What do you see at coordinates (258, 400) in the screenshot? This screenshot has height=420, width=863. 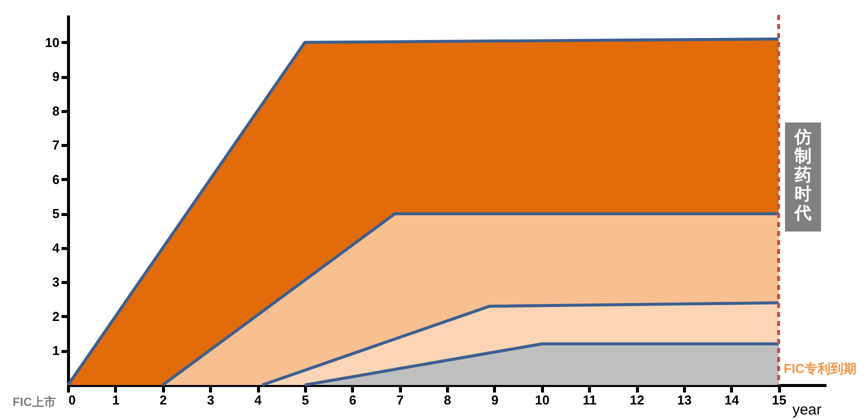 I see `x-tick-label: 4` at bounding box center [258, 400].